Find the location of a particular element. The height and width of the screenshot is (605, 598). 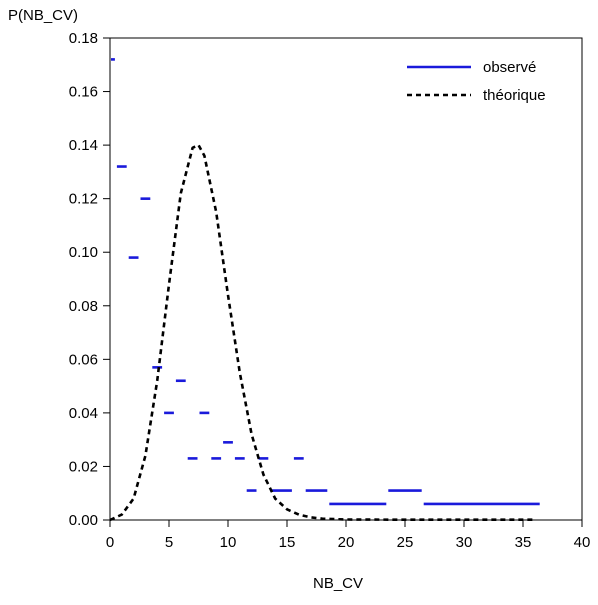

x-tick-label: 5 is located at coordinates (169, 542).